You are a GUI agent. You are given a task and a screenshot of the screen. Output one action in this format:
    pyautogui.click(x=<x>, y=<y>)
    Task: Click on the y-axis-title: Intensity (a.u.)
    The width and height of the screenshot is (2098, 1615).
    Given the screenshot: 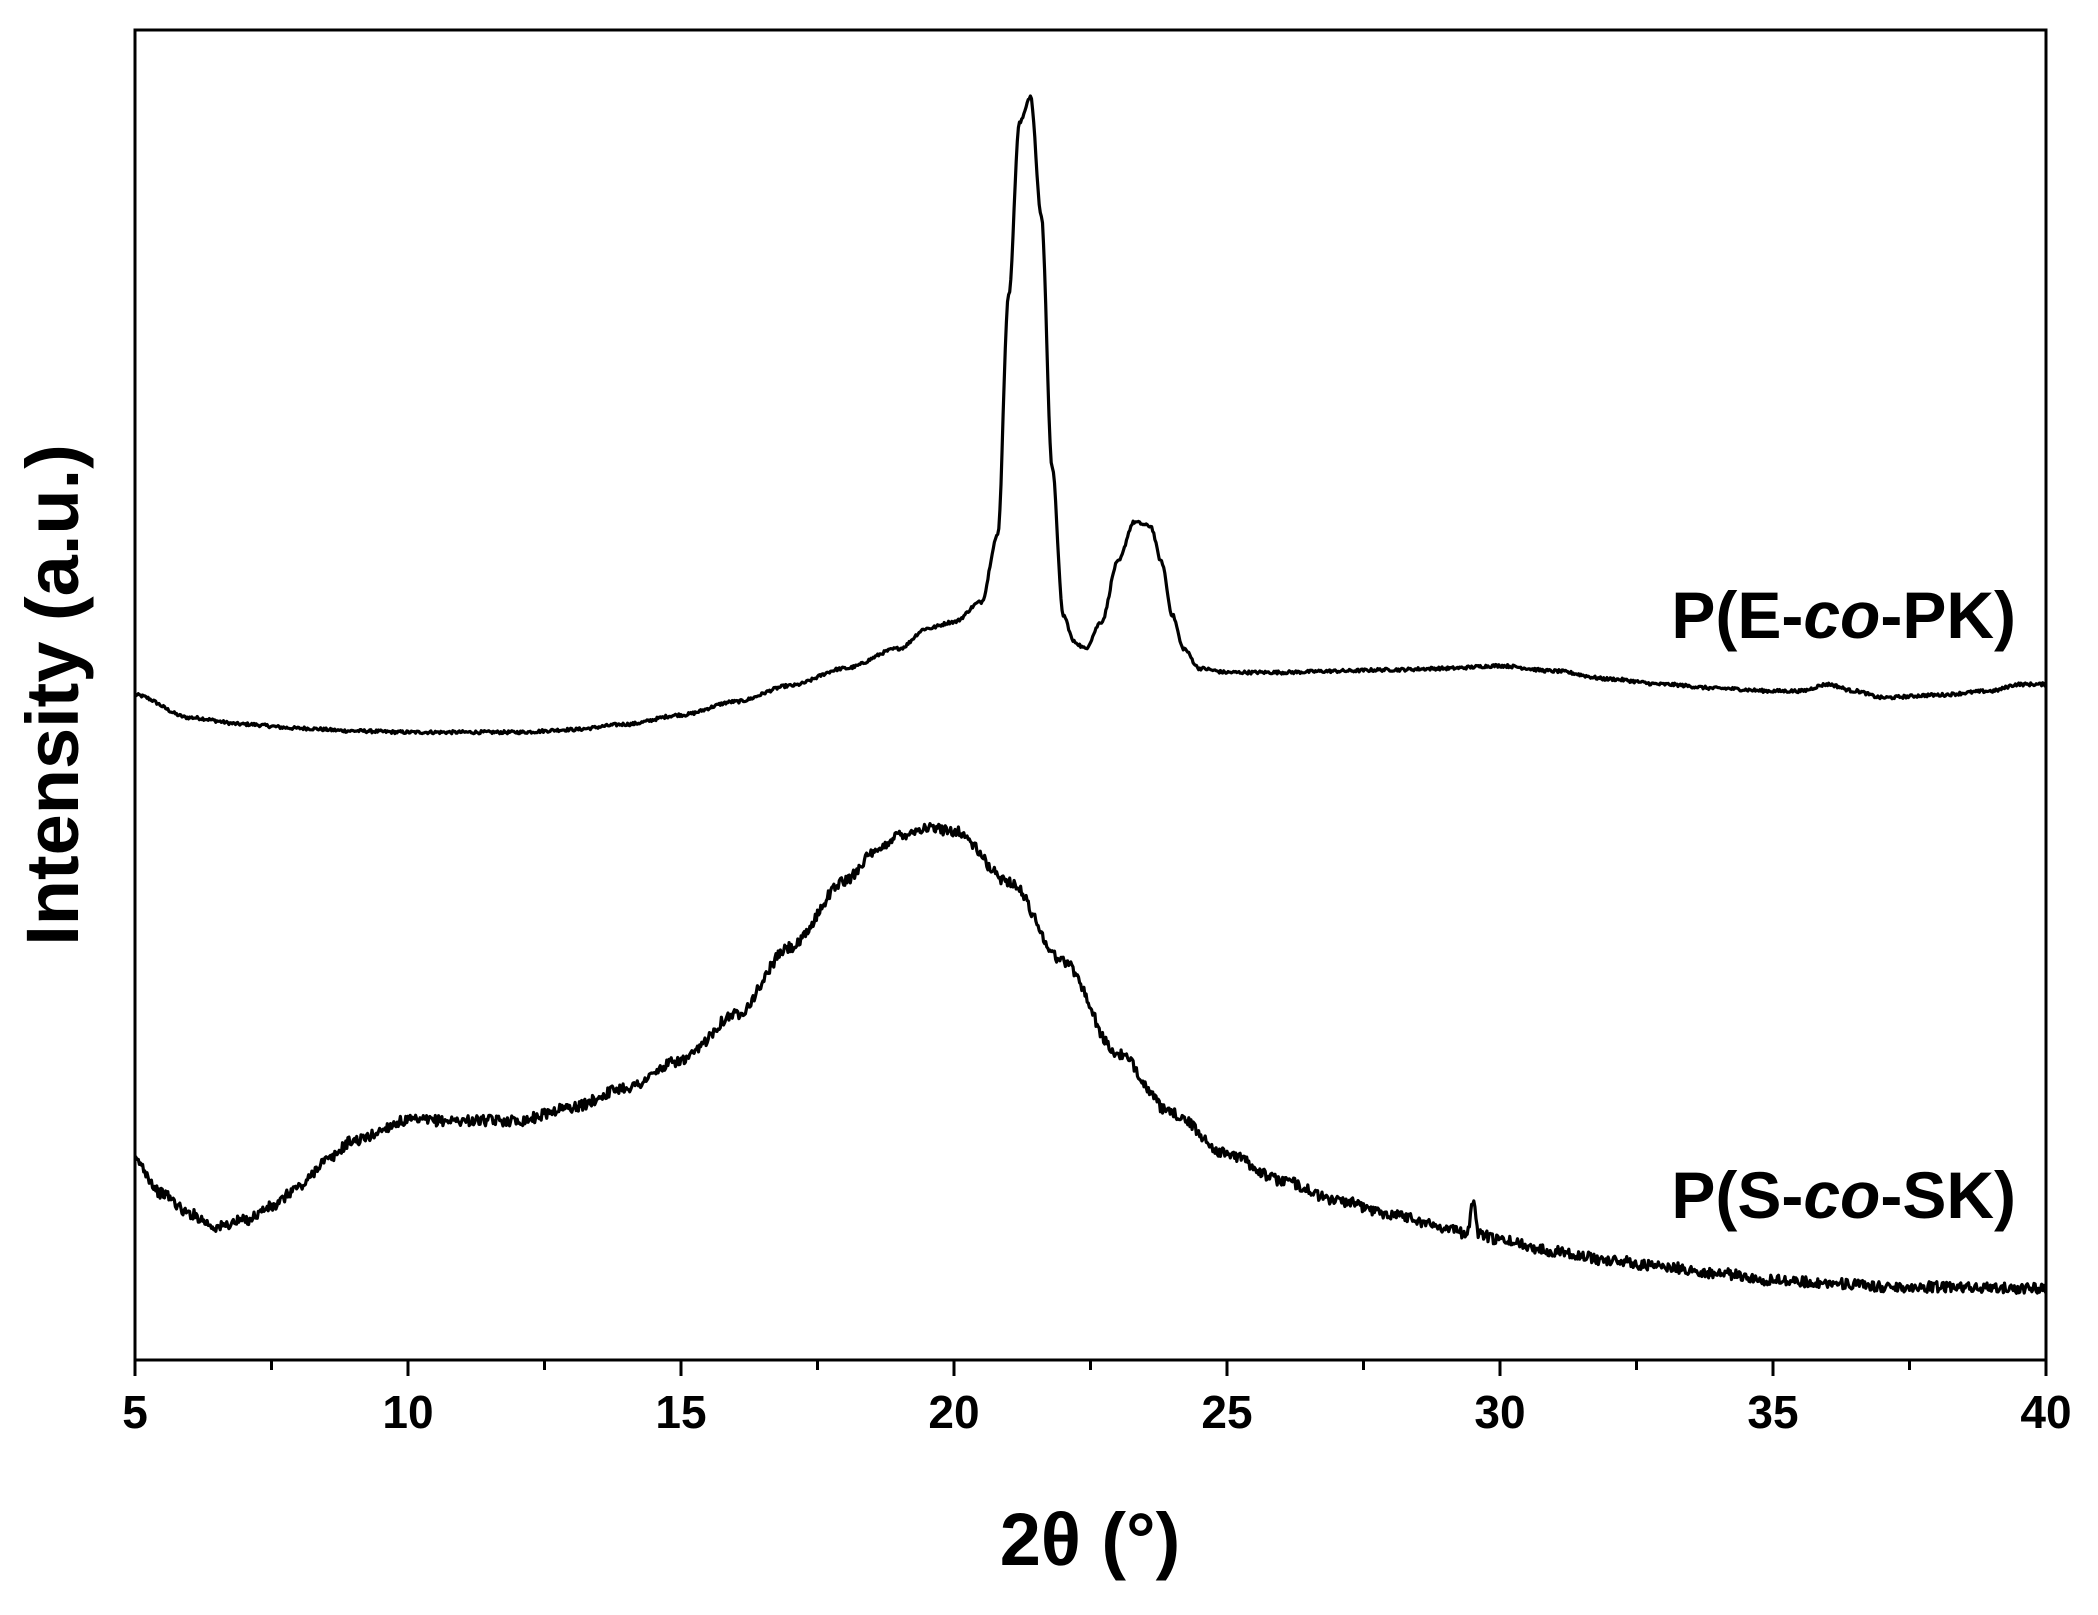 What is the action you would take?
    pyautogui.click(x=52, y=695)
    